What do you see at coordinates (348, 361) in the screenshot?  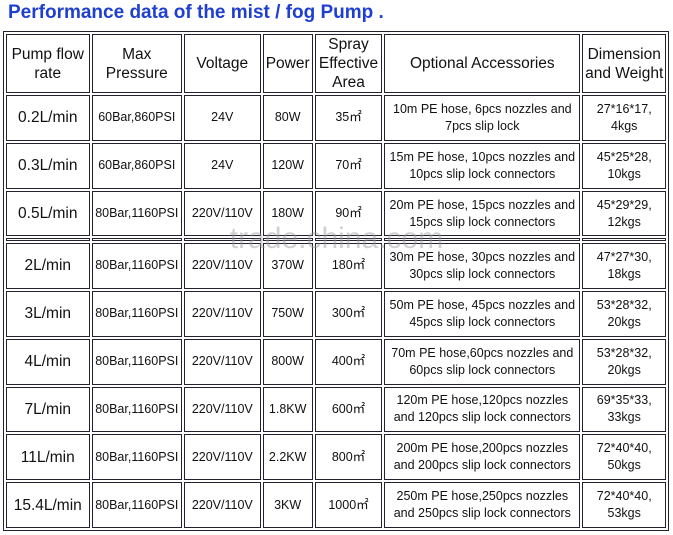 I see `table-cell: 400㎡` at bounding box center [348, 361].